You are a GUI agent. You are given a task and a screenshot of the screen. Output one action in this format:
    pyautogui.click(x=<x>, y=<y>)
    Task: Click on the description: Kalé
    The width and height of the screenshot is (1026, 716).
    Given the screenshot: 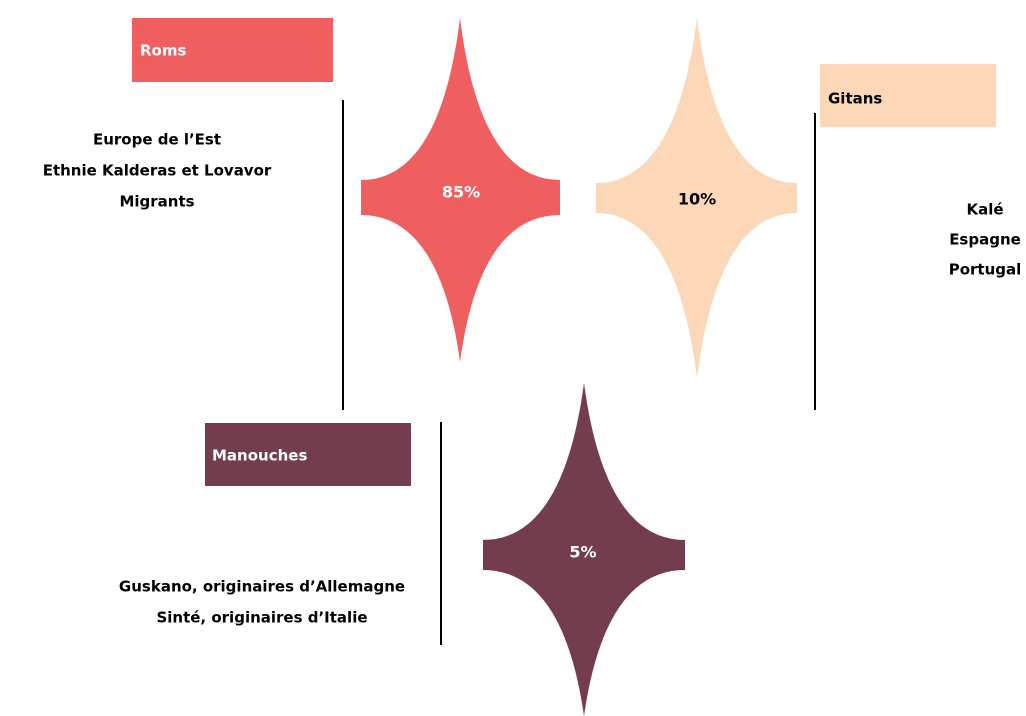 What is the action you would take?
    pyautogui.click(x=984, y=210)
    